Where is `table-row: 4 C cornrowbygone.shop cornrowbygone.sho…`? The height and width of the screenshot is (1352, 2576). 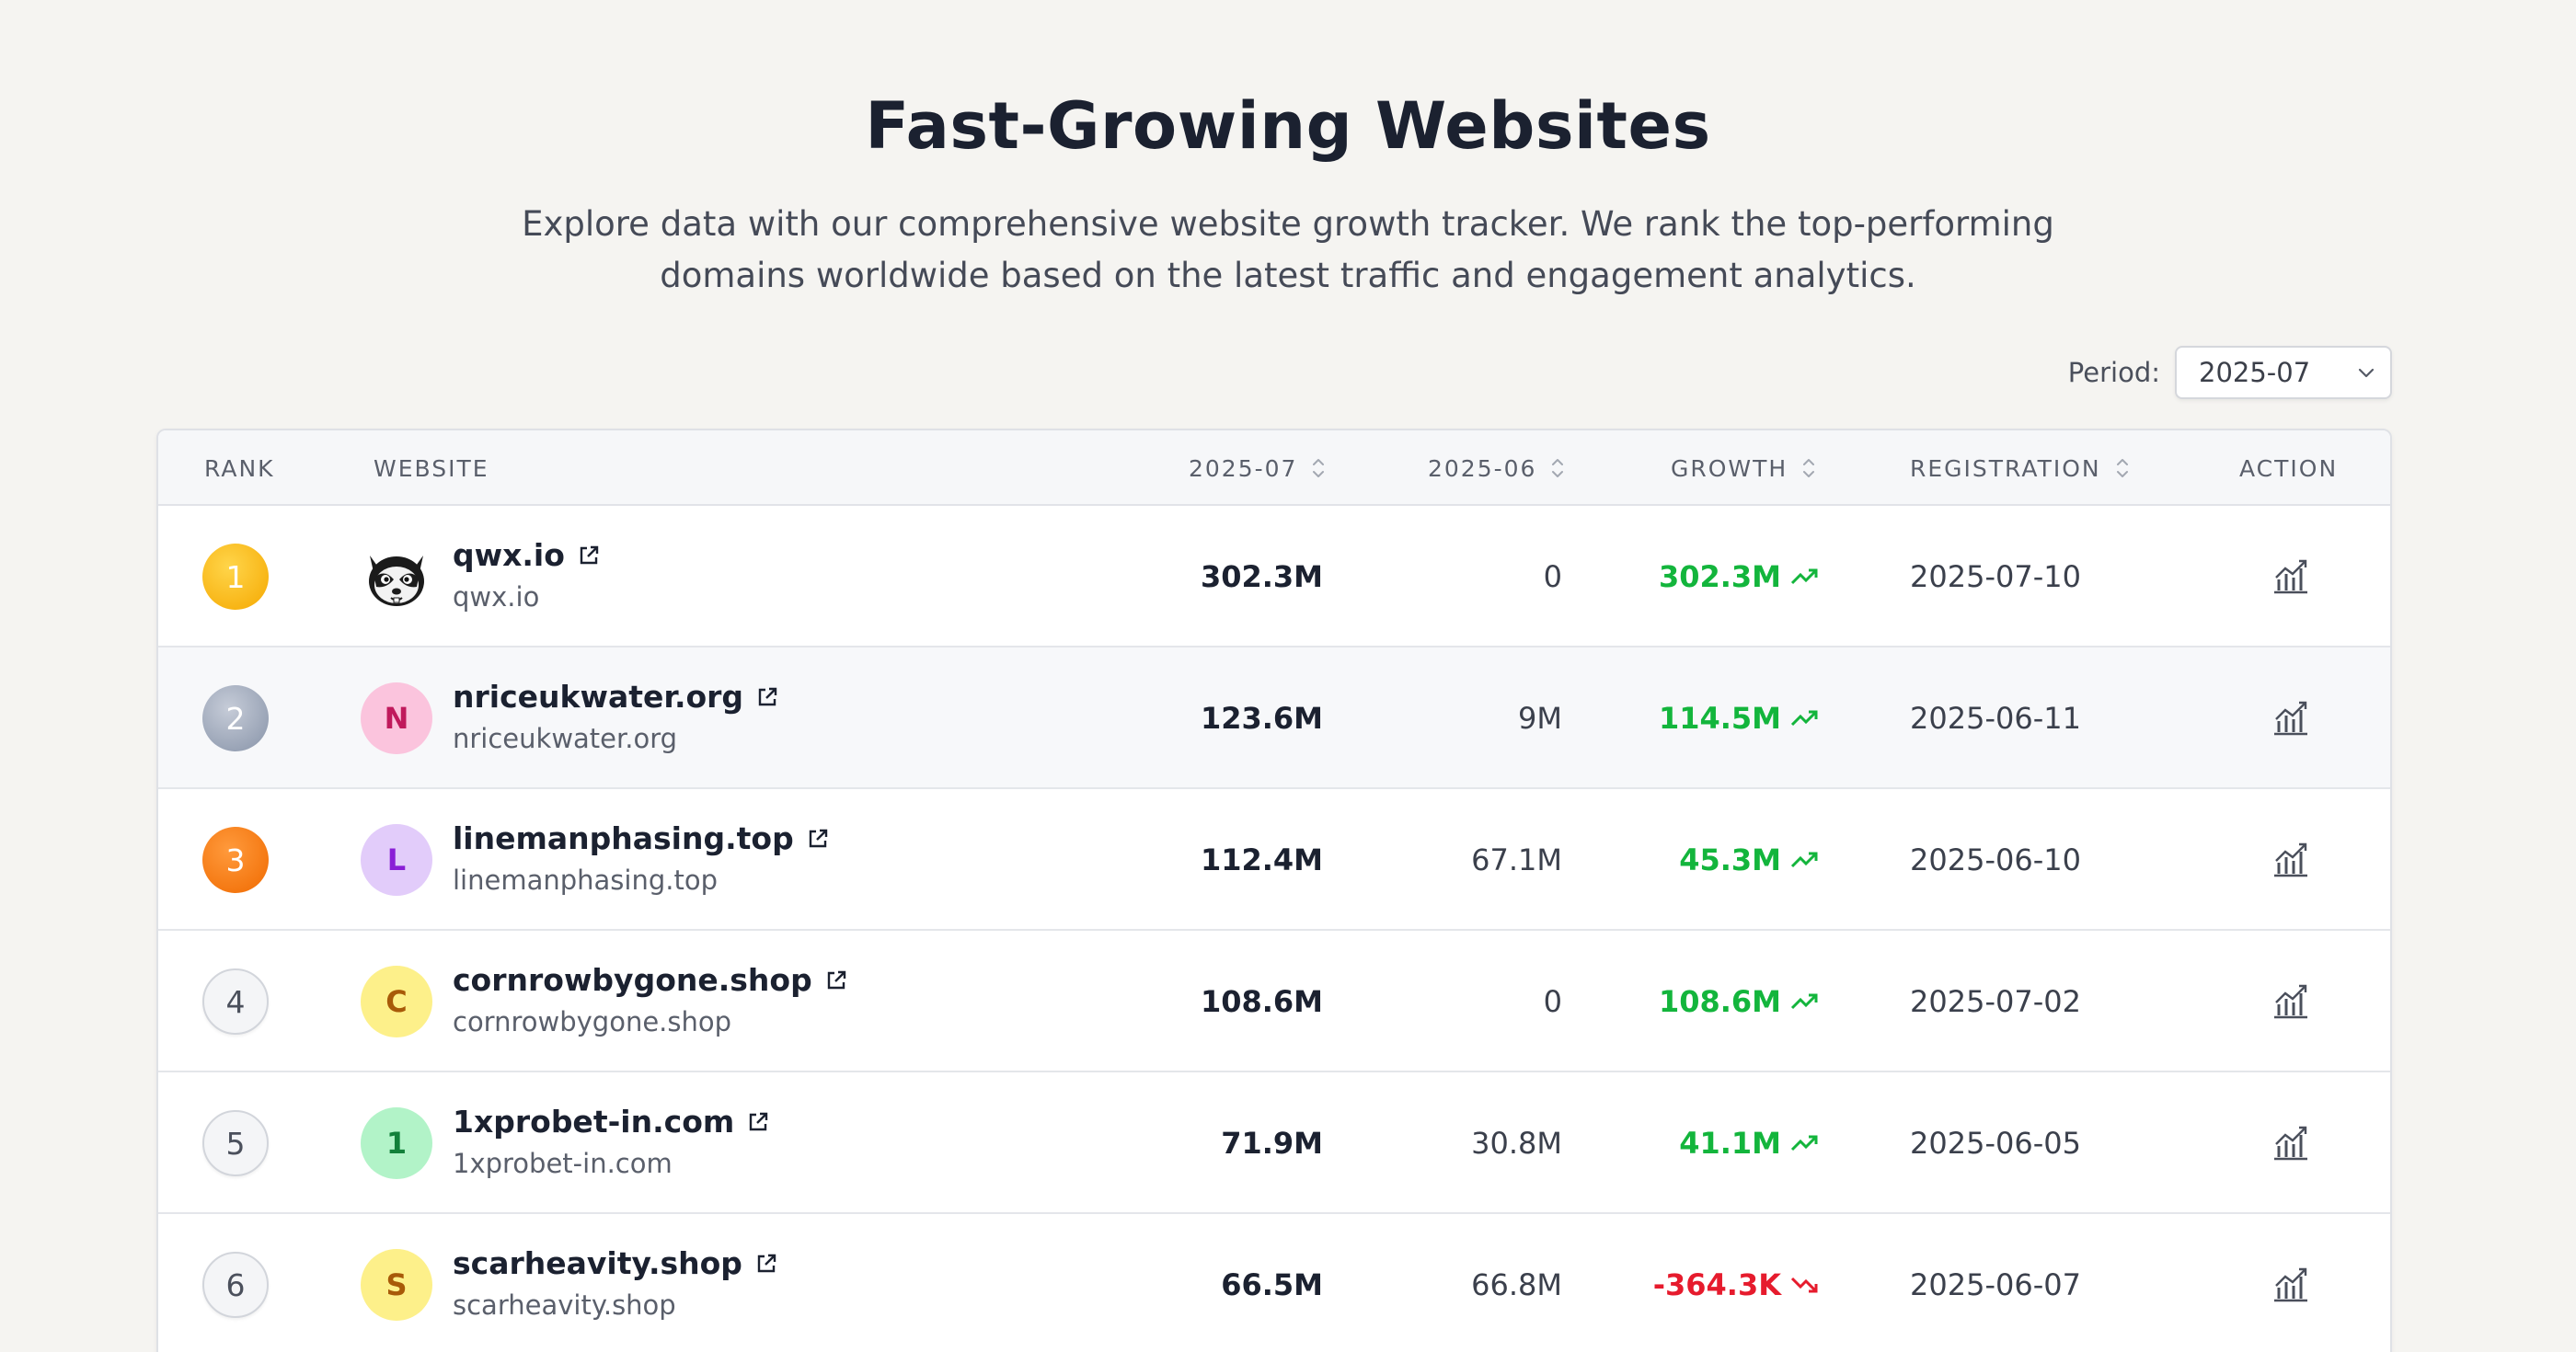 table-row: 4 C cornrowbygone.shop cornrowbygone.sho… is located at coordinates (1274, 1001).